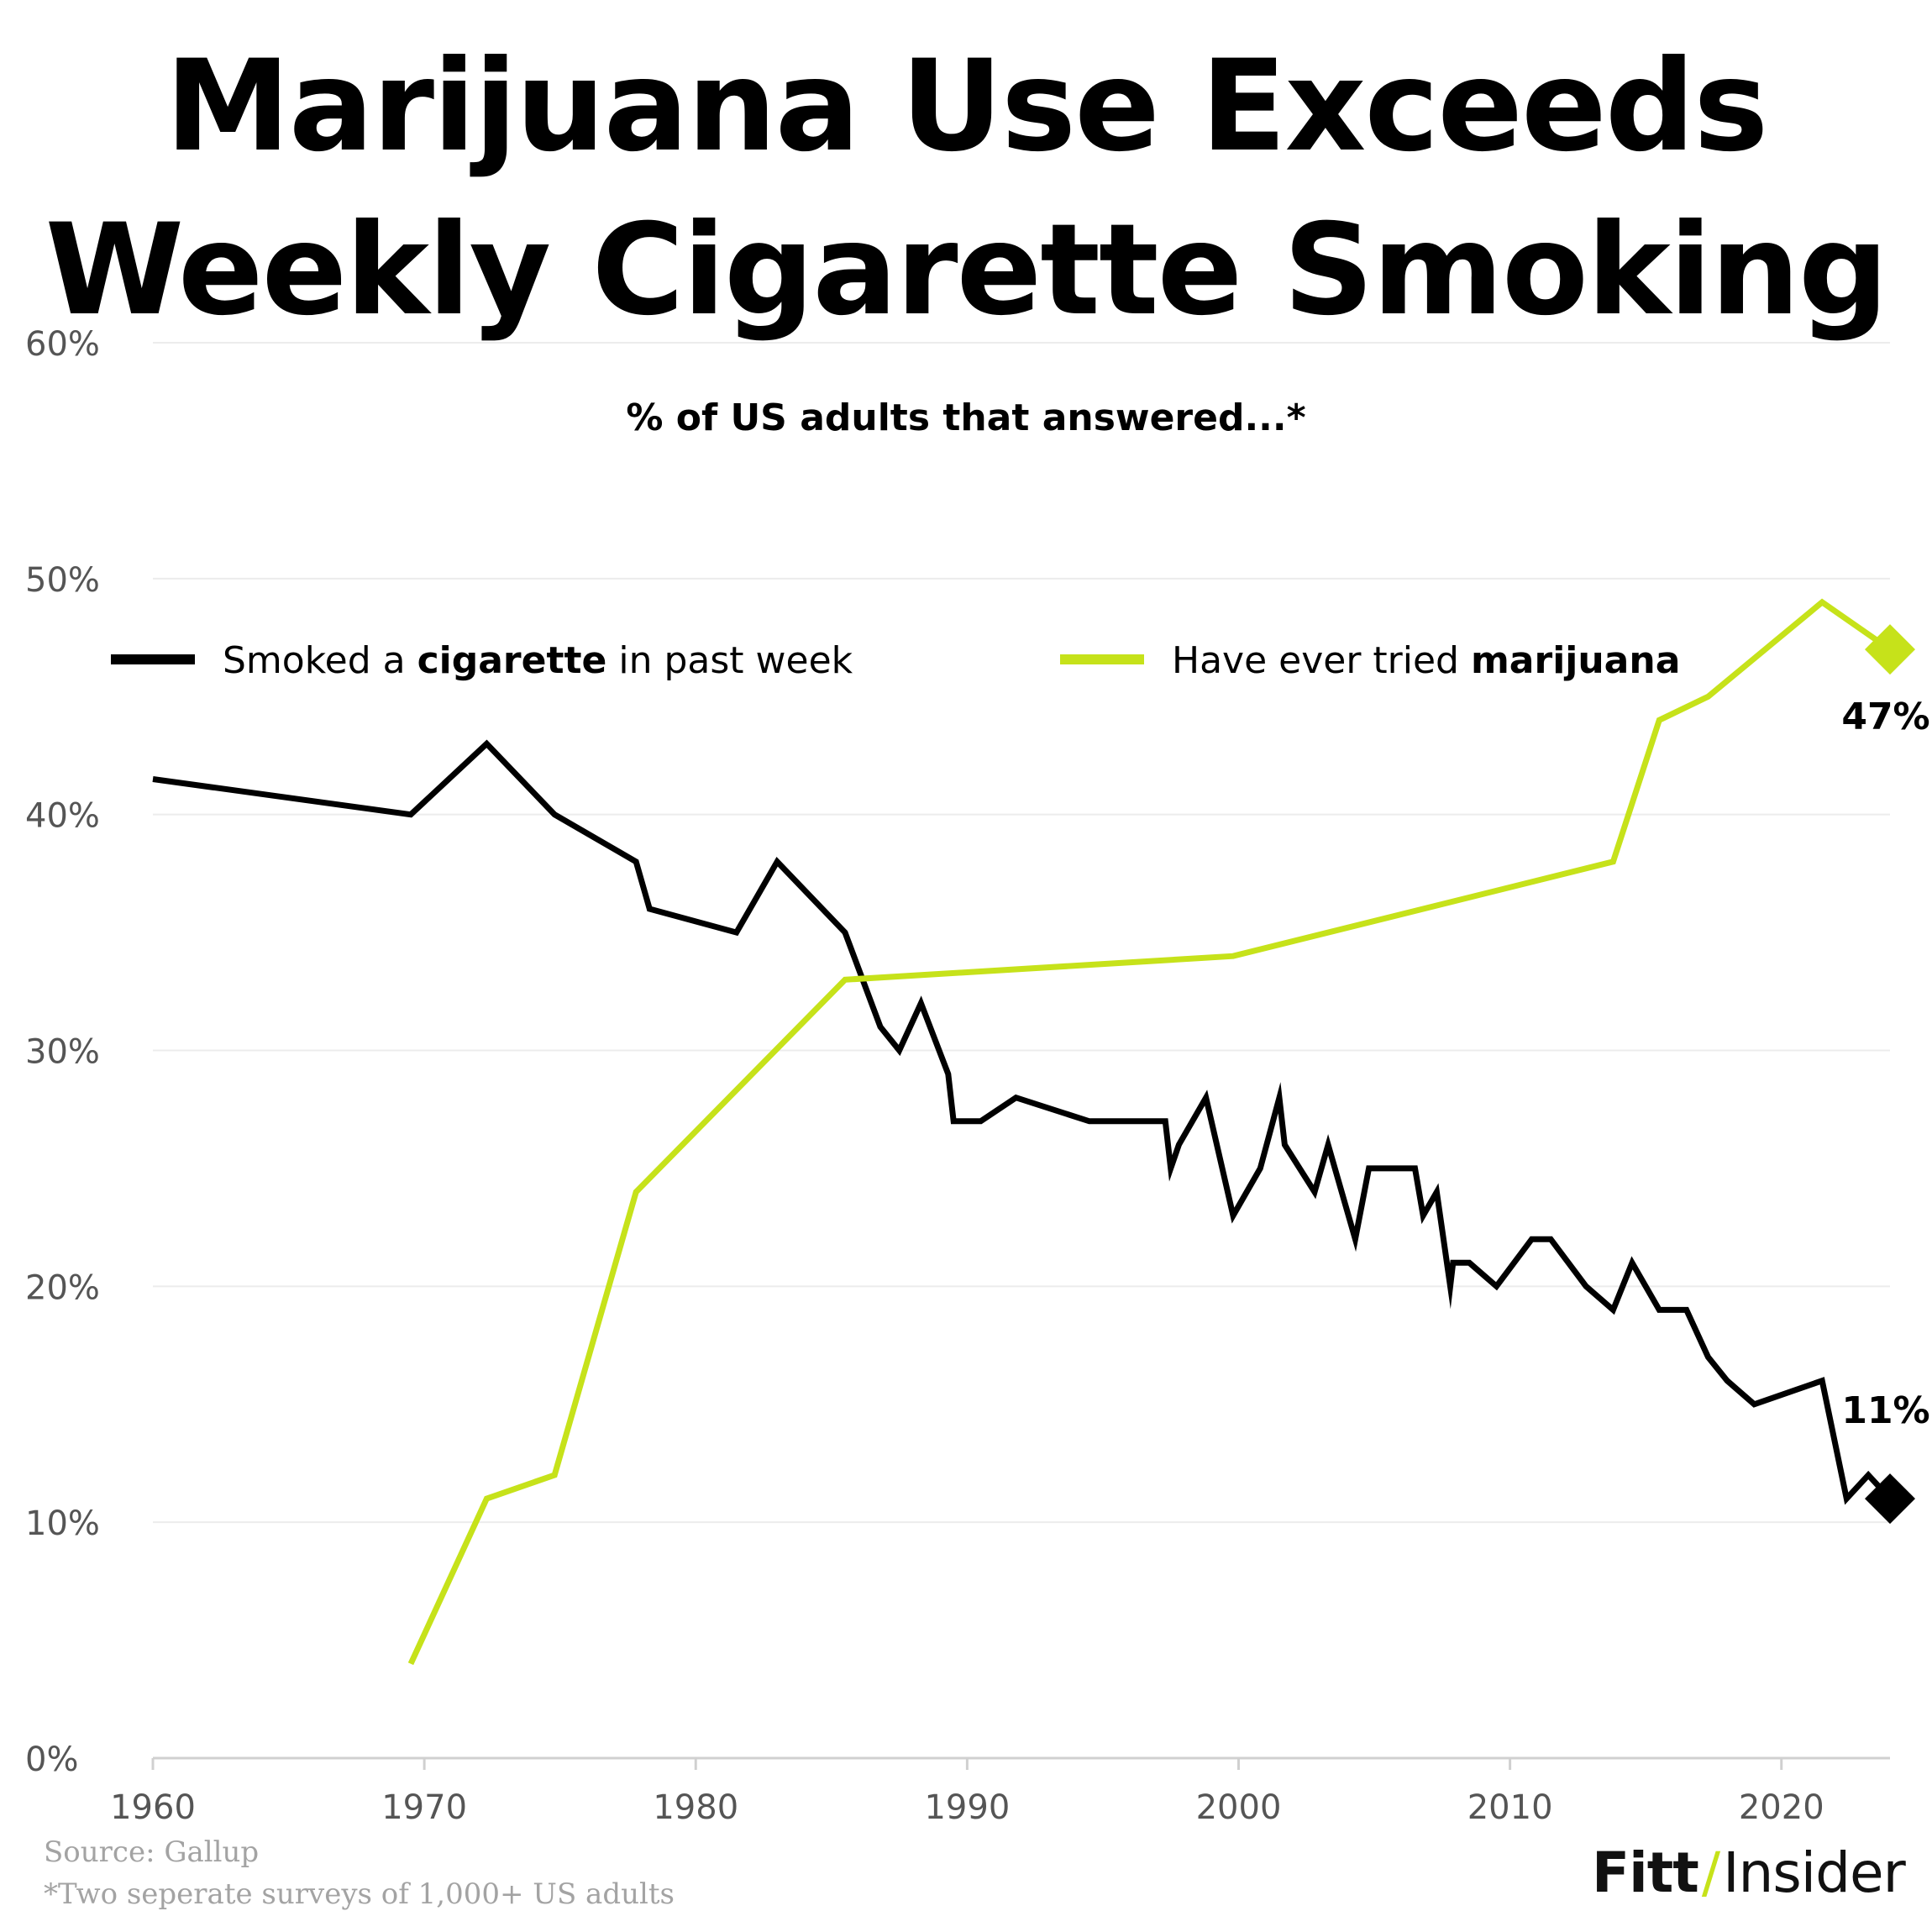 This screenshot has height=1932, width=1932. I want to click on x-tick-label-1970: 1970, so click(424, 1807).